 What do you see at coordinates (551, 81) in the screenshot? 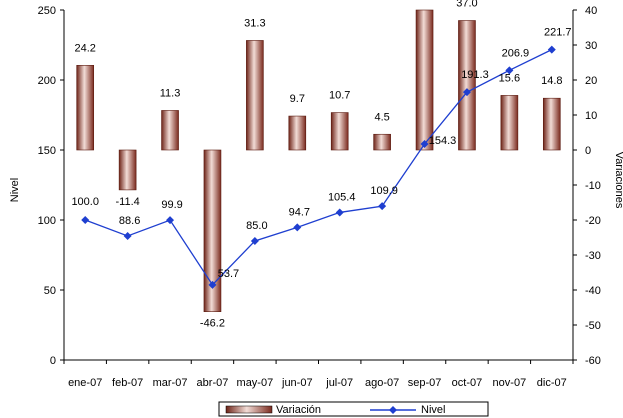
I see `bar-data-label: 14.8` at bounding box center [551, 81].